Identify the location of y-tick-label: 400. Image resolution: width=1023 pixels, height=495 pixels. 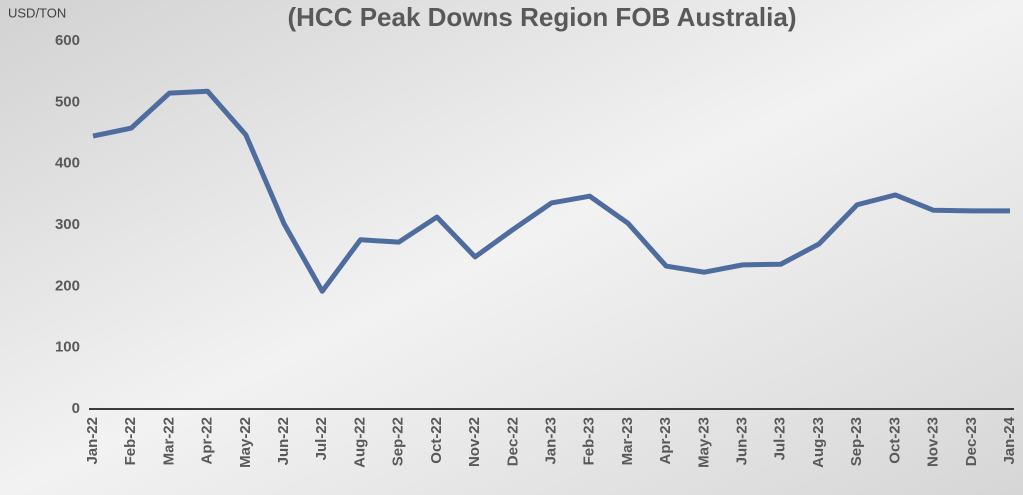
(67, 163).